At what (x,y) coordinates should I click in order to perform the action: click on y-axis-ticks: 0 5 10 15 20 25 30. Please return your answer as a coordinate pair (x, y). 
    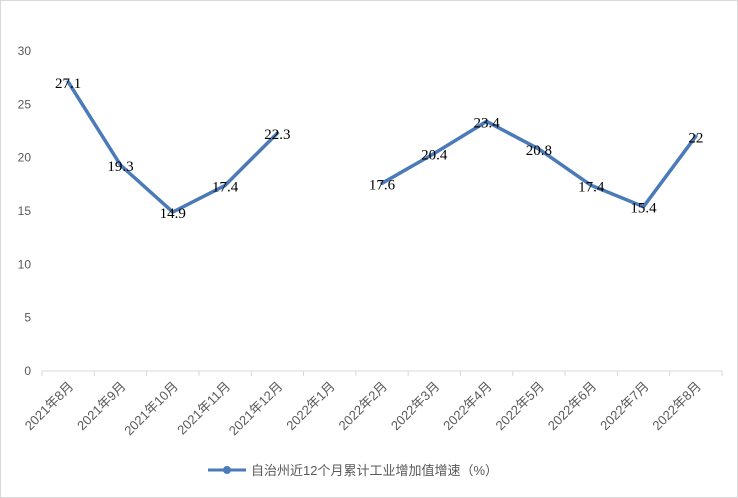
    Looking at the image, I should click on (25, 211).